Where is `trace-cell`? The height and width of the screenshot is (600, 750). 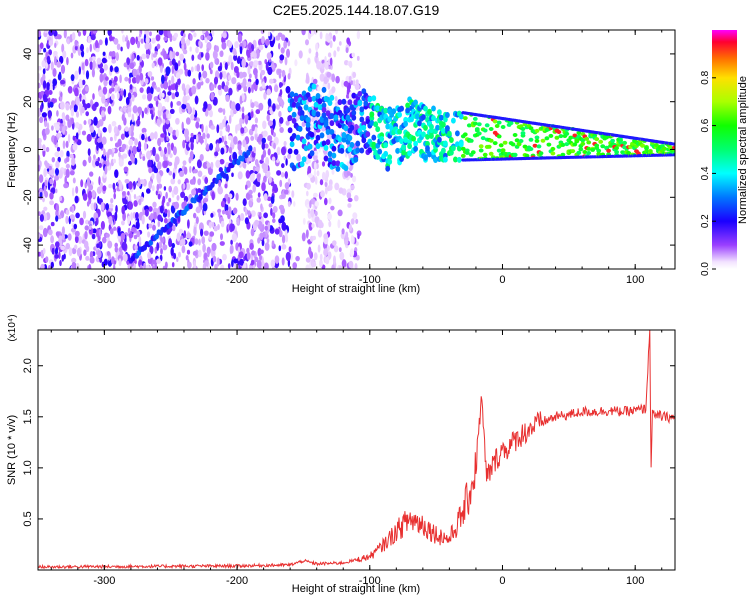
trace-cell is located at coordinates (150, 242).